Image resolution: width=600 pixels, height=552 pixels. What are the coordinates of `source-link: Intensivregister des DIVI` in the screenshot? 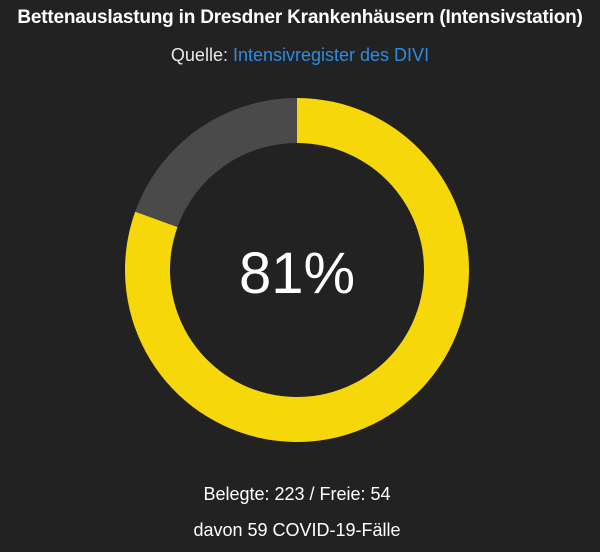 It's located at (331, 55).